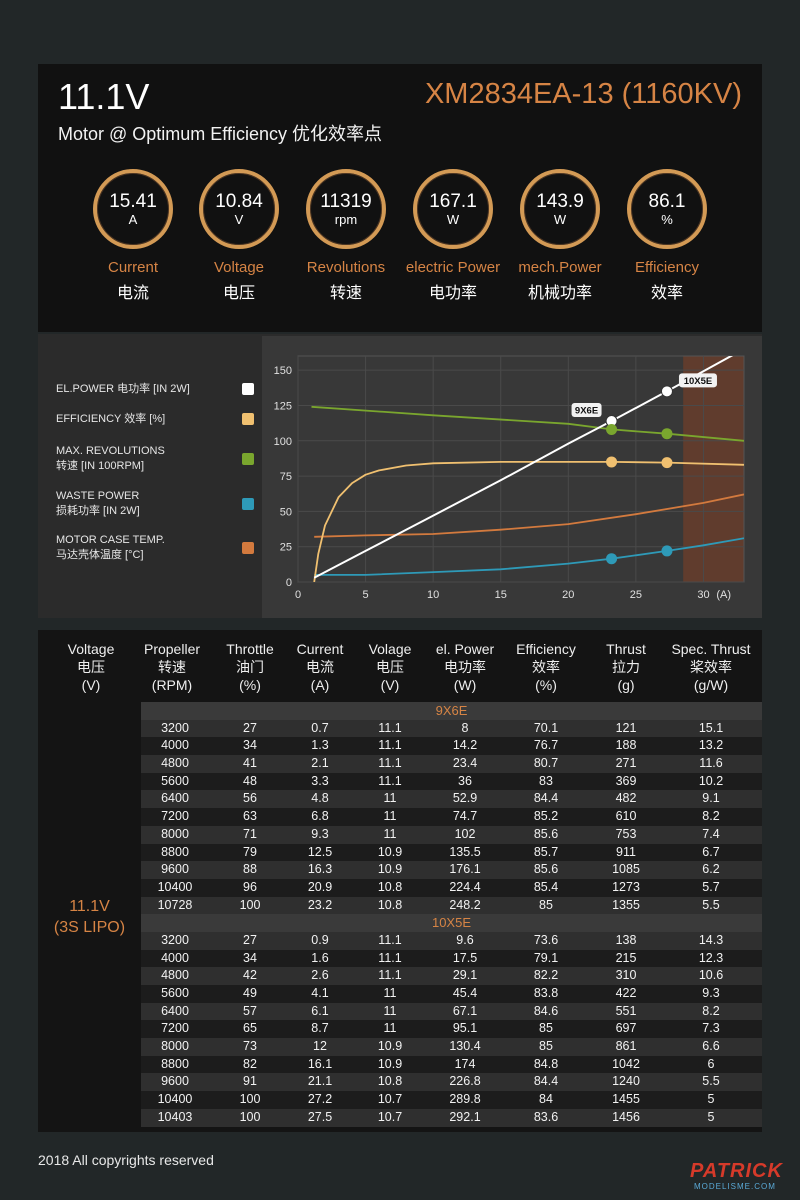  Describe the element at coordinates (667, 201) in the screenshot. I see `stat-value: 86.1` at that location.